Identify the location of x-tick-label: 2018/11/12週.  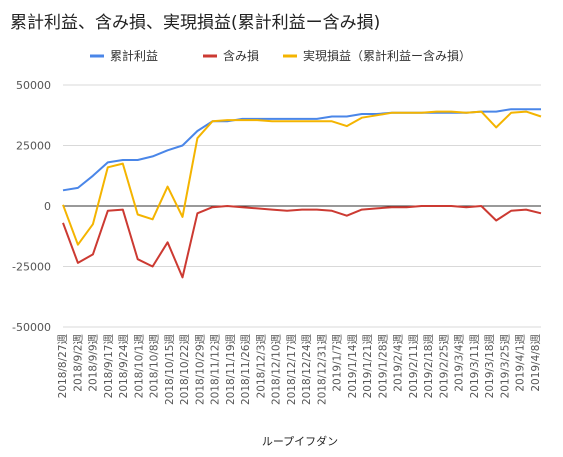
(216, 370).